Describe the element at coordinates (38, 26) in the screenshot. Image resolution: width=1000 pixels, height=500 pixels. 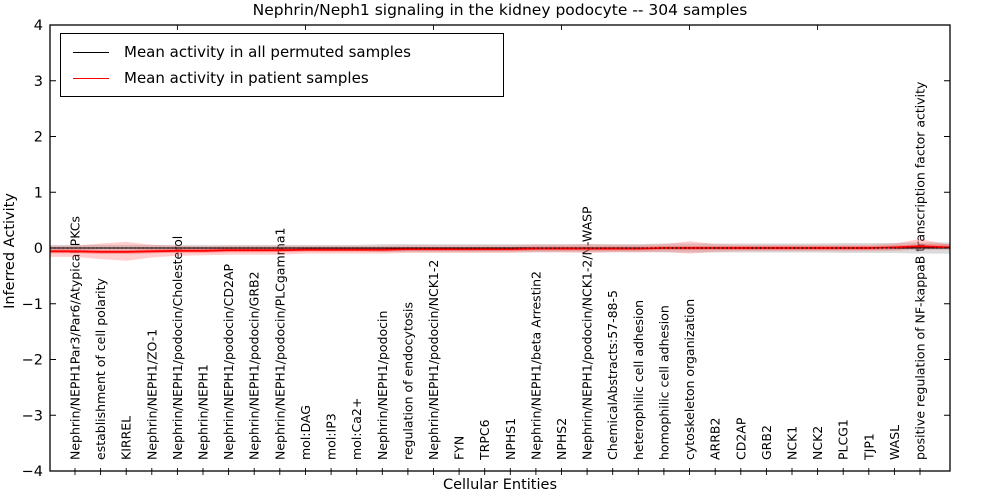
I see `y-tick-label: 4` at that location.